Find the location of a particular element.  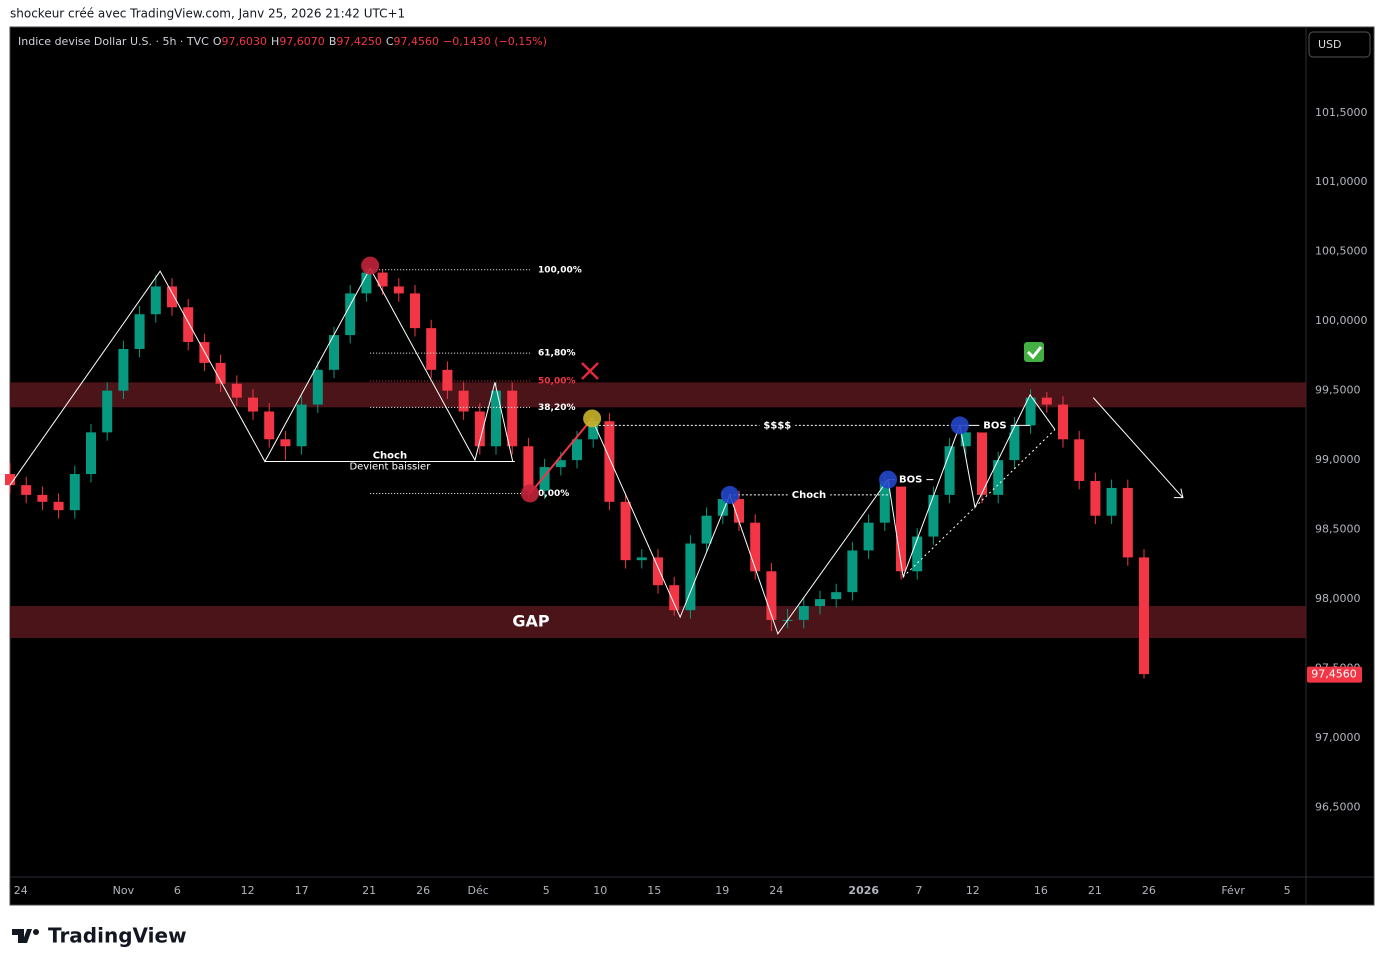

x-tick-label: 21 is located at coordinates (1095, 890).